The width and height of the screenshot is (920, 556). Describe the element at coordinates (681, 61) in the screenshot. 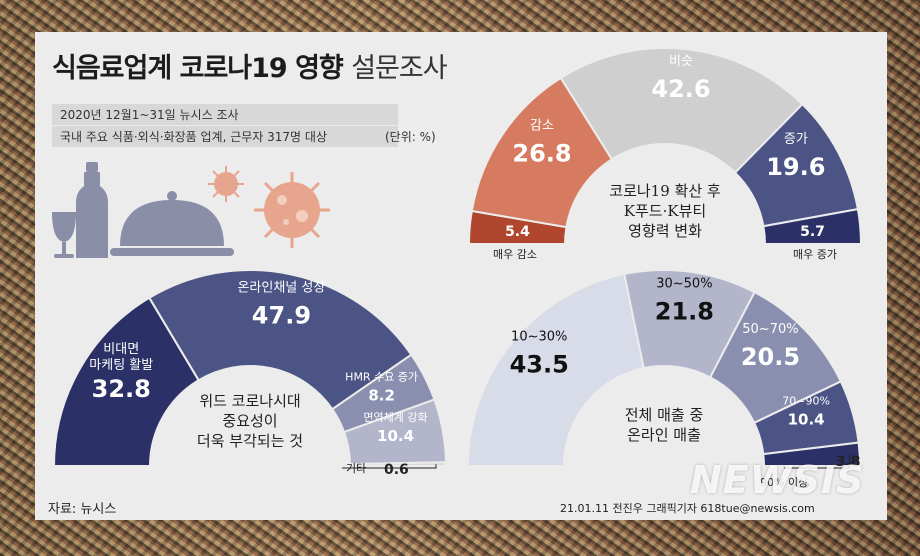

I see `category-label: 비슷` at that location.